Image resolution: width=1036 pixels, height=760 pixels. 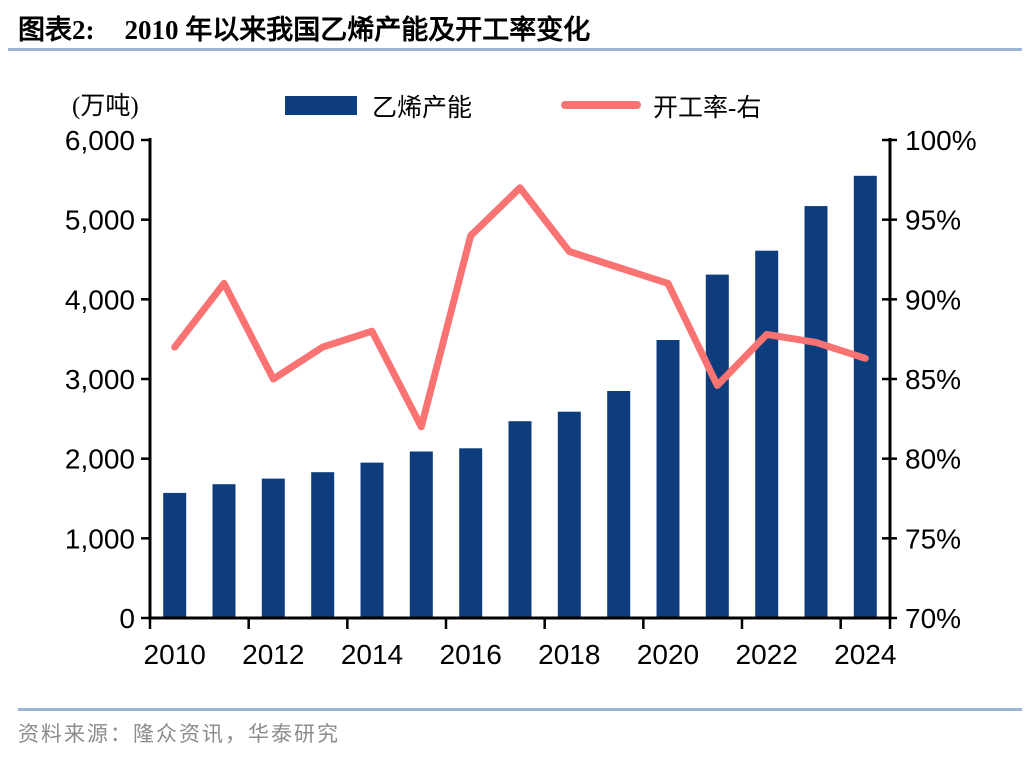 I want to click on y-axis-left-label: 6,000, so click(x=100, y=140).